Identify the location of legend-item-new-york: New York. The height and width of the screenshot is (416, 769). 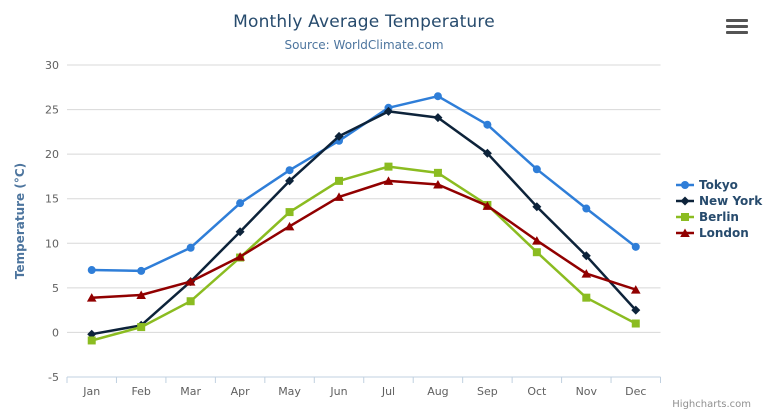
(719, 201).